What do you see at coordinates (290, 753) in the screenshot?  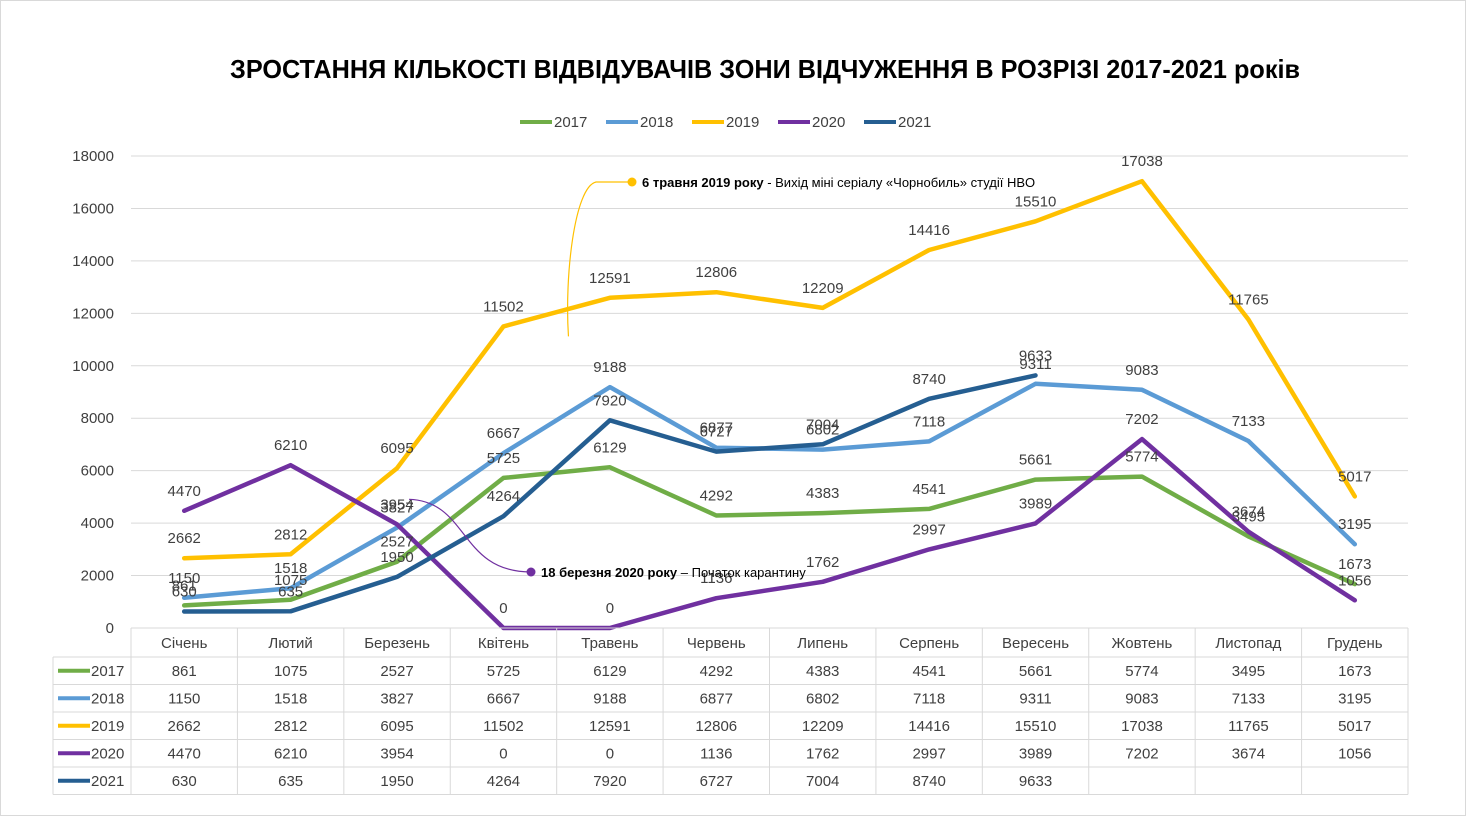 I see `table-cell-2020-2: 6210` at bounding box center [290, 753].